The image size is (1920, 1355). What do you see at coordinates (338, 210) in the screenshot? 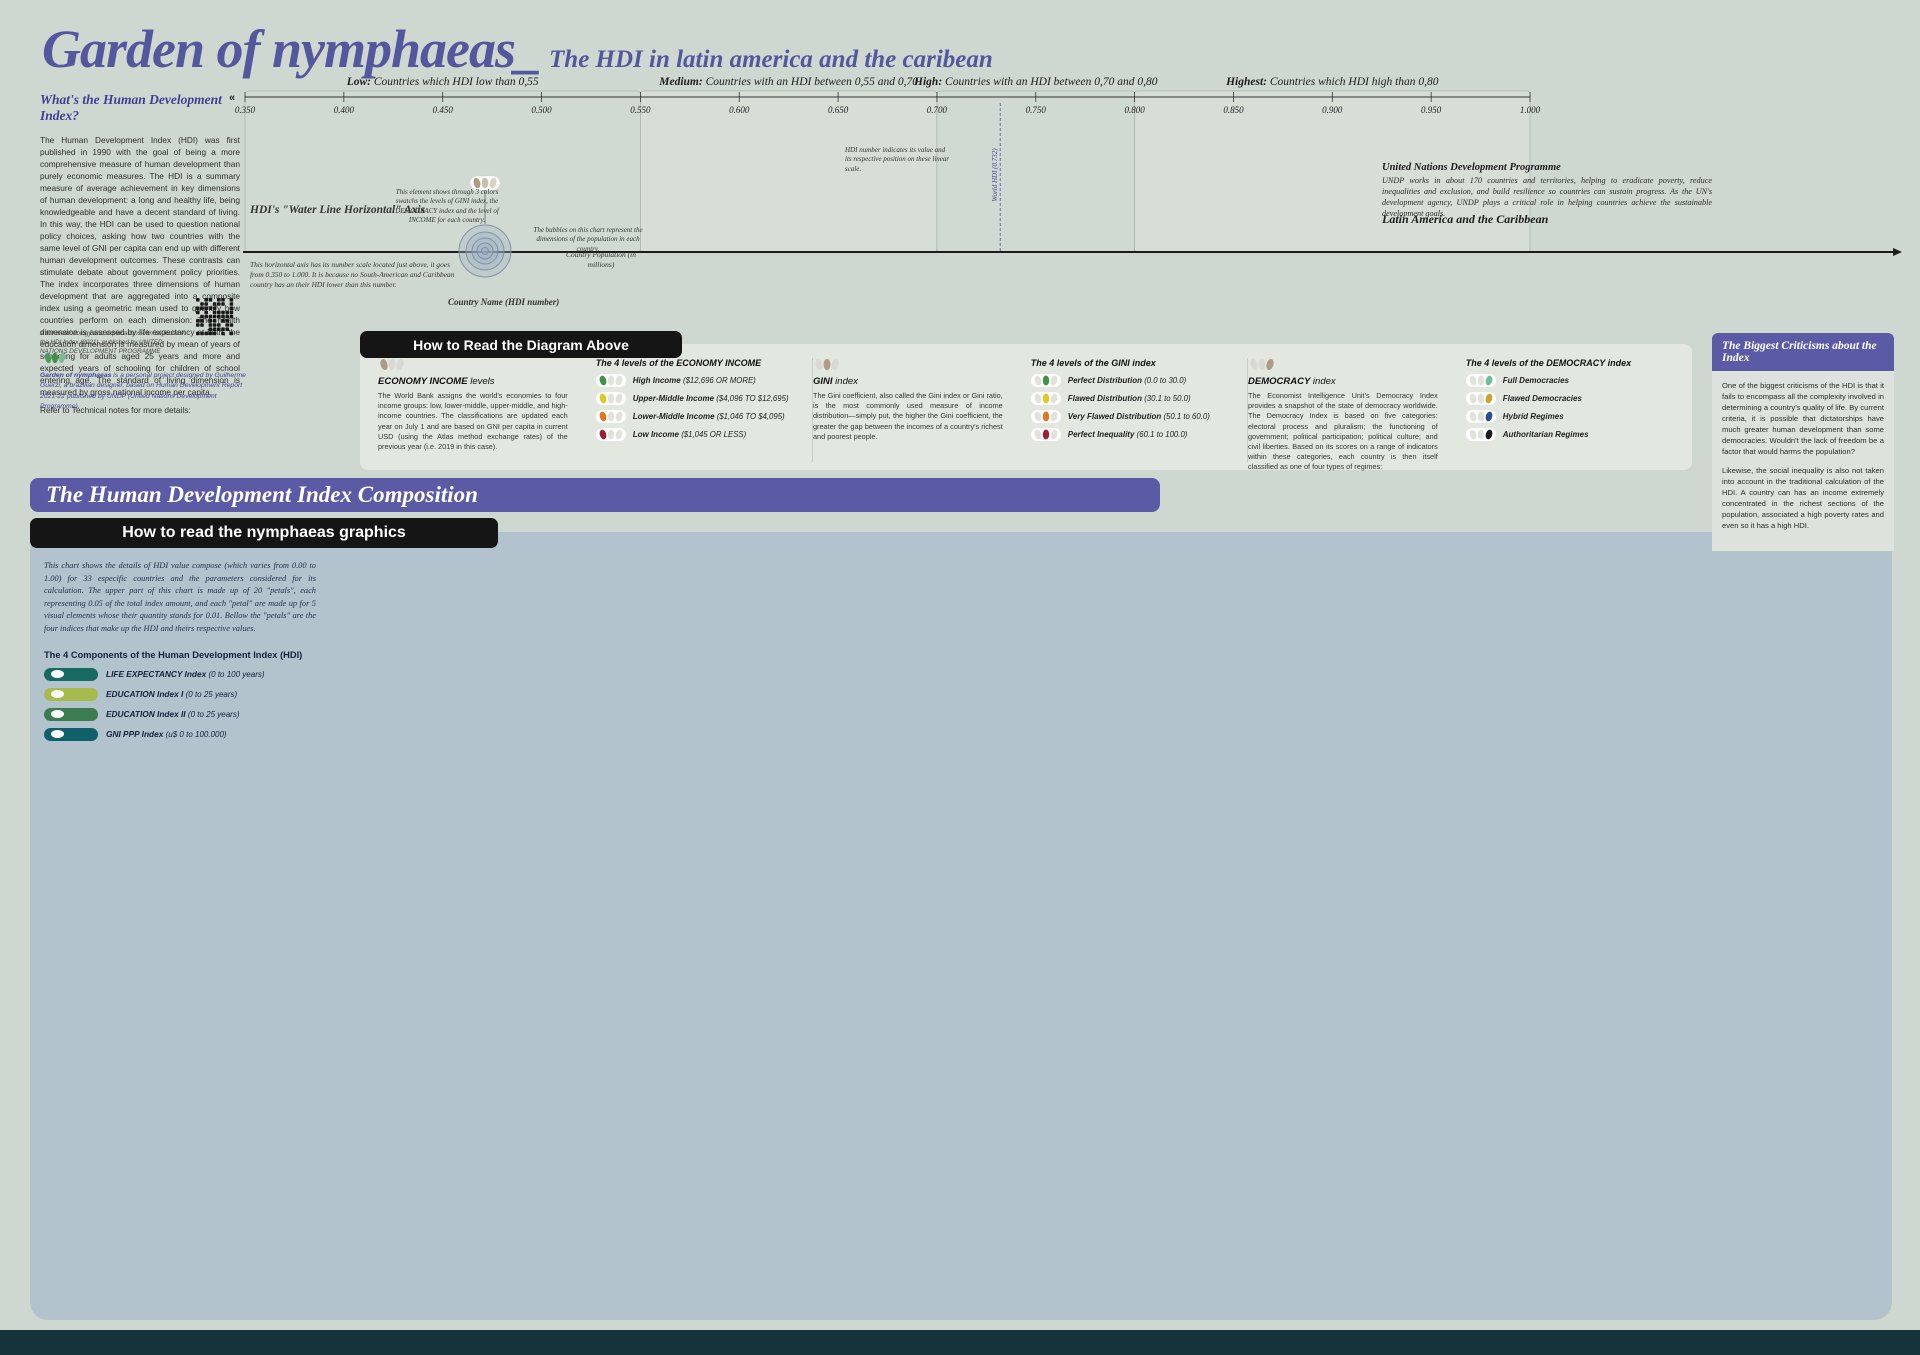
I see `waterline-axis-label: HDI's "Water Line Horizontal" Axis` at bounding box center [338, 210].